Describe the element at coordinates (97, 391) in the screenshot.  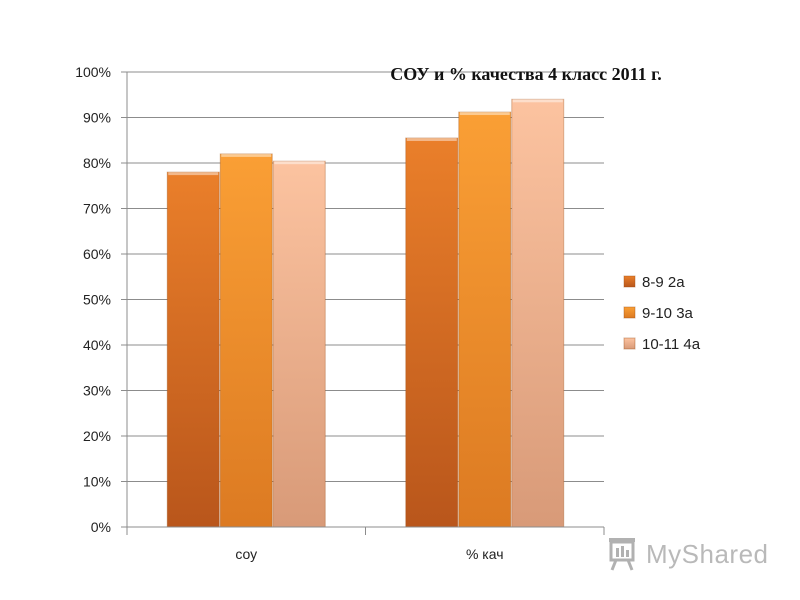
I see `y-tick-label: 30%` at that location.